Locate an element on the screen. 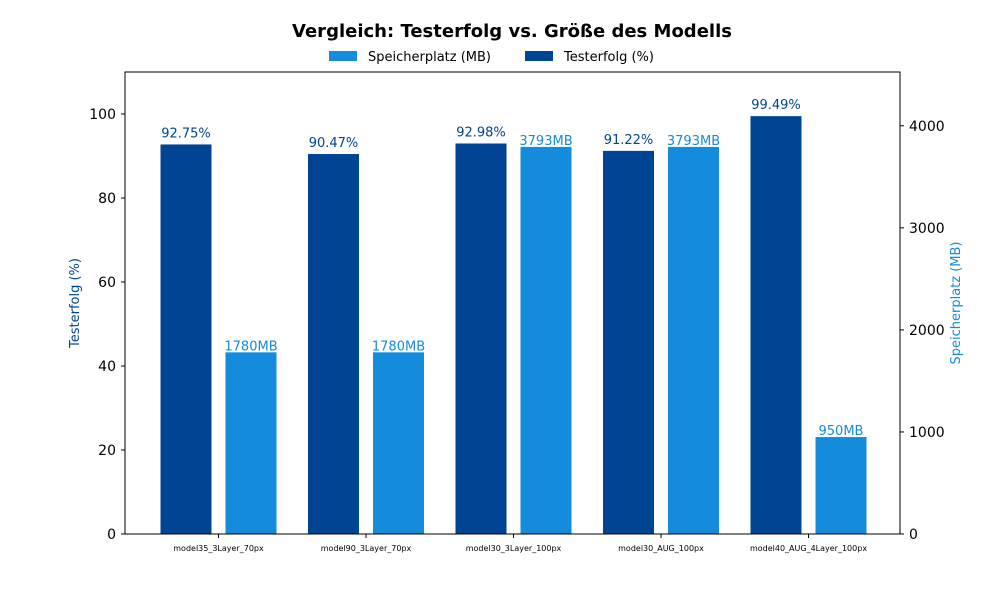 The height and width of the screenshot is (600, 1000). right-tick-label-3000: 3000 is located at coordinates (927, 229).